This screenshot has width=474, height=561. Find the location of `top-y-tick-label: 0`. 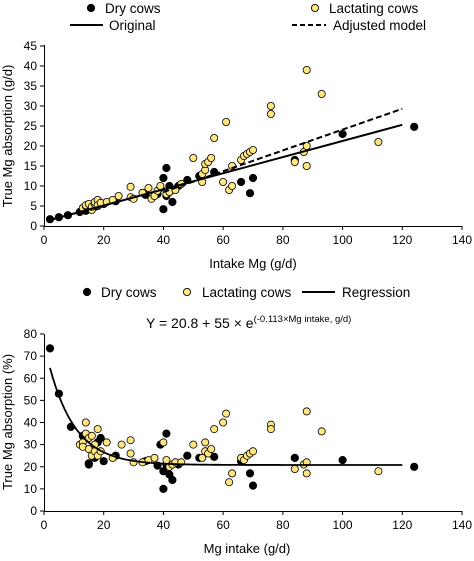

top-y-tick-label: 0 is located at coordinates (33, 226).